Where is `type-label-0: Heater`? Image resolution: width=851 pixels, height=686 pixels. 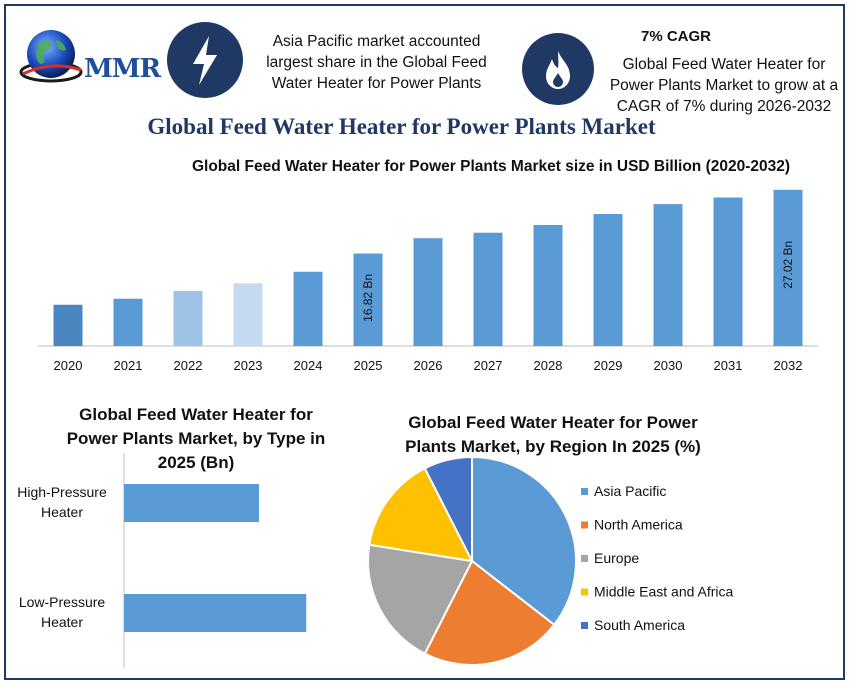
type-label-0: Heater is located at coordinates (62, 512).